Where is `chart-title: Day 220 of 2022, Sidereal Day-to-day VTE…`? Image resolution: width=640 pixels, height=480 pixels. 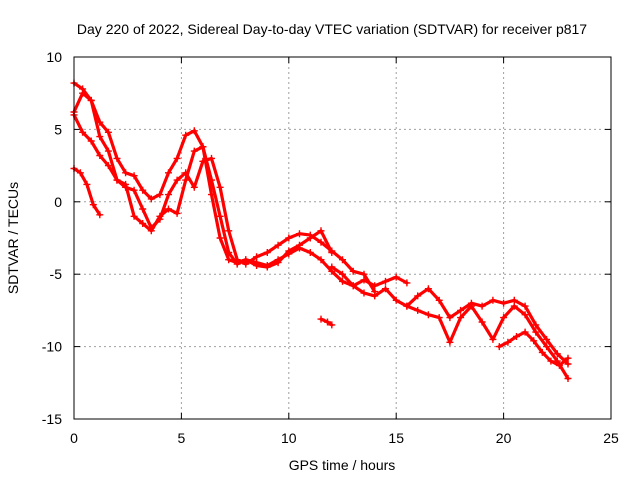 chart-title: Day 220 of 2022, Sidereal Day-to-day VTE… is located at coordinates (332, 29).